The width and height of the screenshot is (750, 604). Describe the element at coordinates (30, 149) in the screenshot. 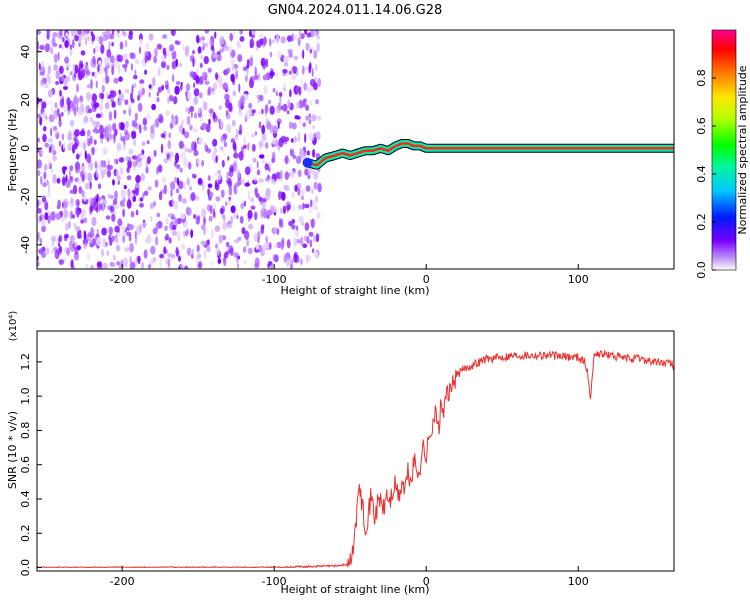

I see `spectrogram-y-ticks: -40 -20 0 20 40` at that location.